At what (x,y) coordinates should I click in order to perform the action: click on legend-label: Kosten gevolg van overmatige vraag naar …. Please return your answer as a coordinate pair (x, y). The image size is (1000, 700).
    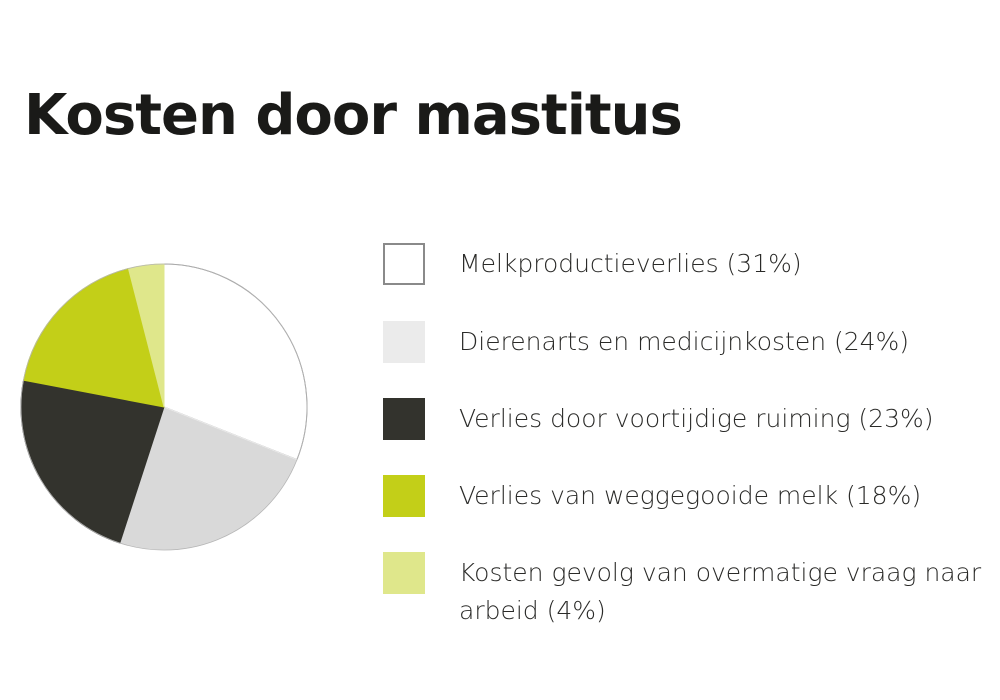
    Looking at the image, I should click on (720, 591).